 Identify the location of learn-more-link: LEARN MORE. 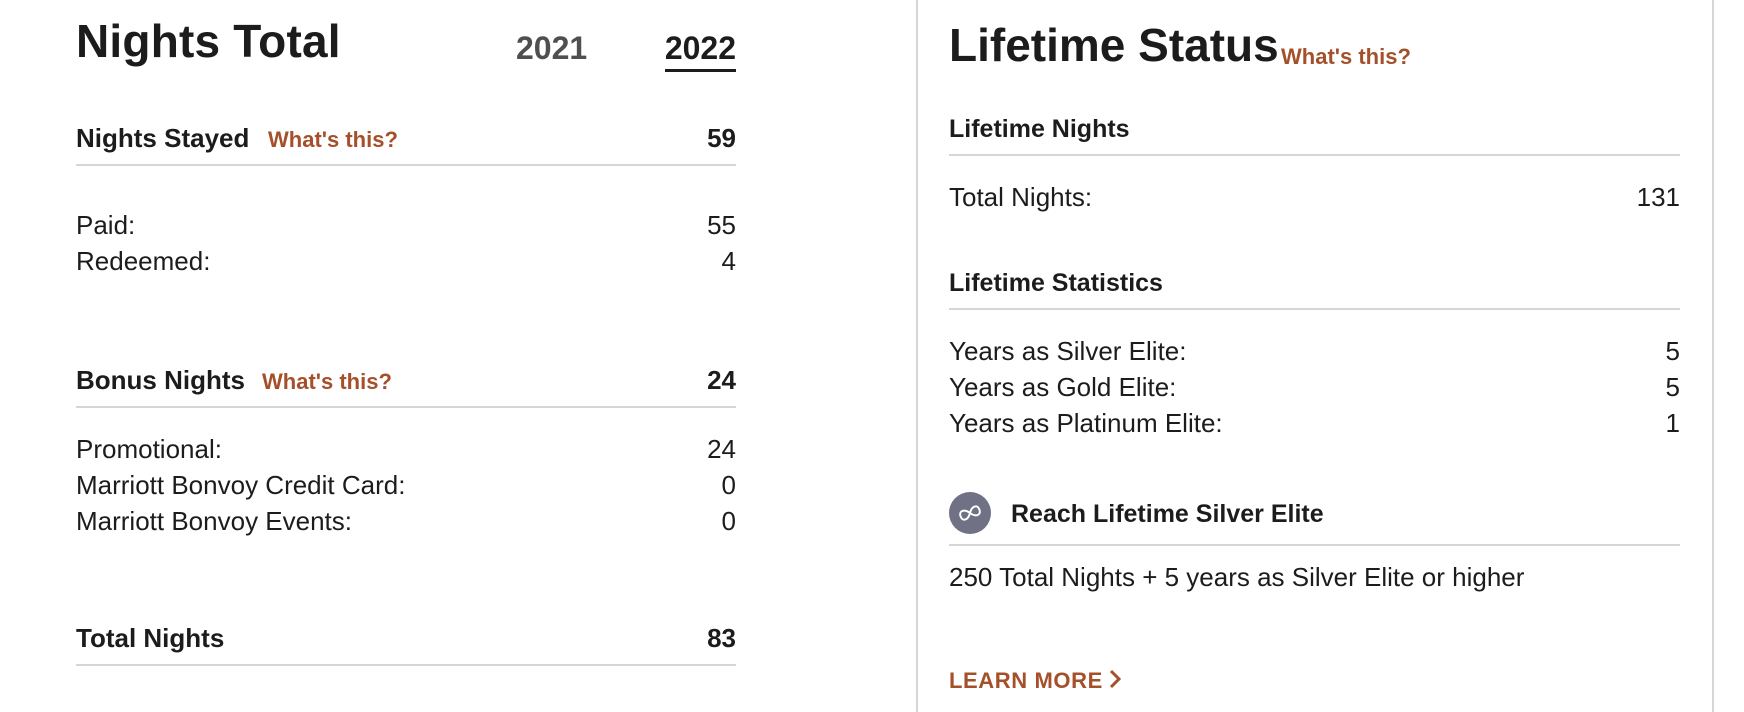
(1035, 681).